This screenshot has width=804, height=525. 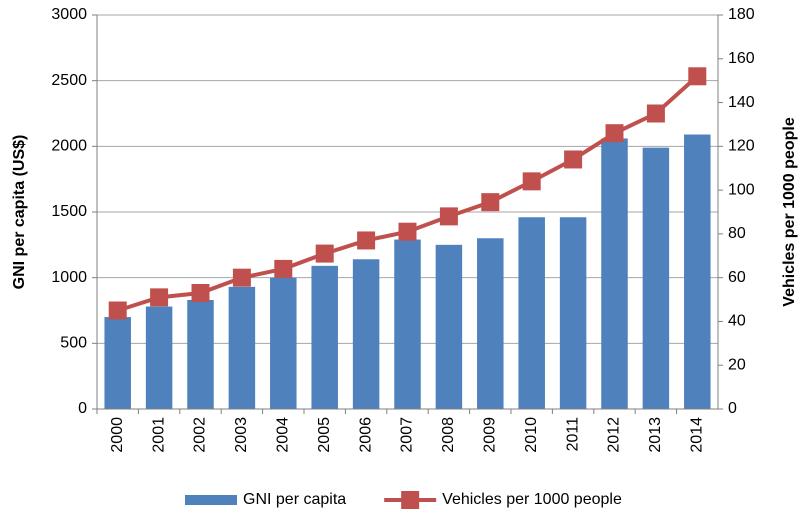 I want to click on y-tick-label: 3000, so click(x=69, y=14).